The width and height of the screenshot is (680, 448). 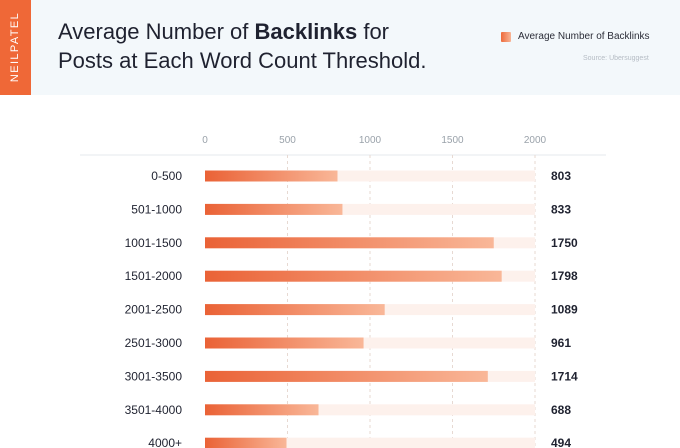 I want to click on data-label: 1089, so click(x=564, y=310).